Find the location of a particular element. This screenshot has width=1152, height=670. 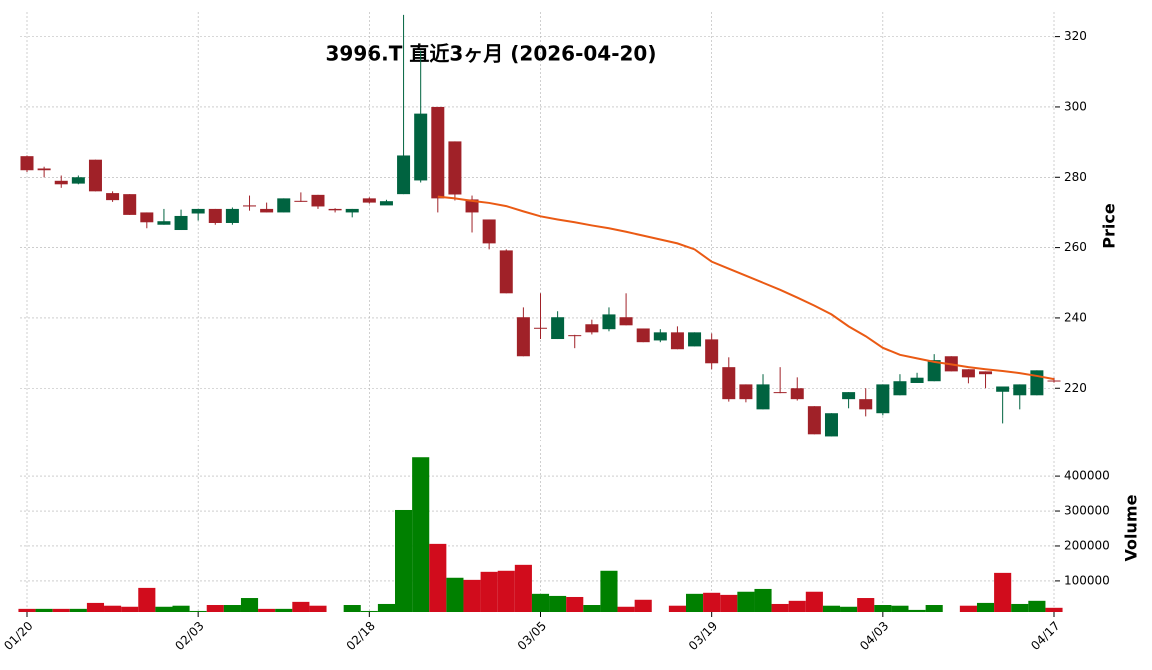

volume-tick-label: 300000 is located at coordinates (1087, 511).